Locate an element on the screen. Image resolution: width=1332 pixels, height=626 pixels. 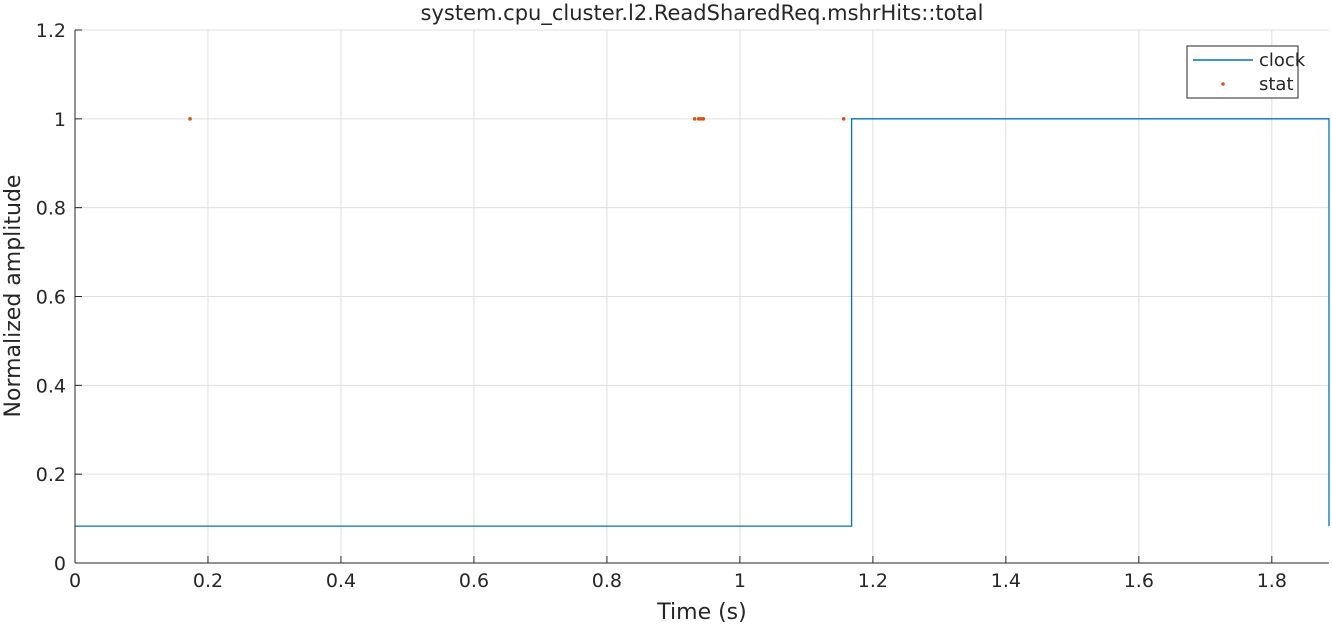
x-tick-label: 0.8 is located at coordinates (607, 581).